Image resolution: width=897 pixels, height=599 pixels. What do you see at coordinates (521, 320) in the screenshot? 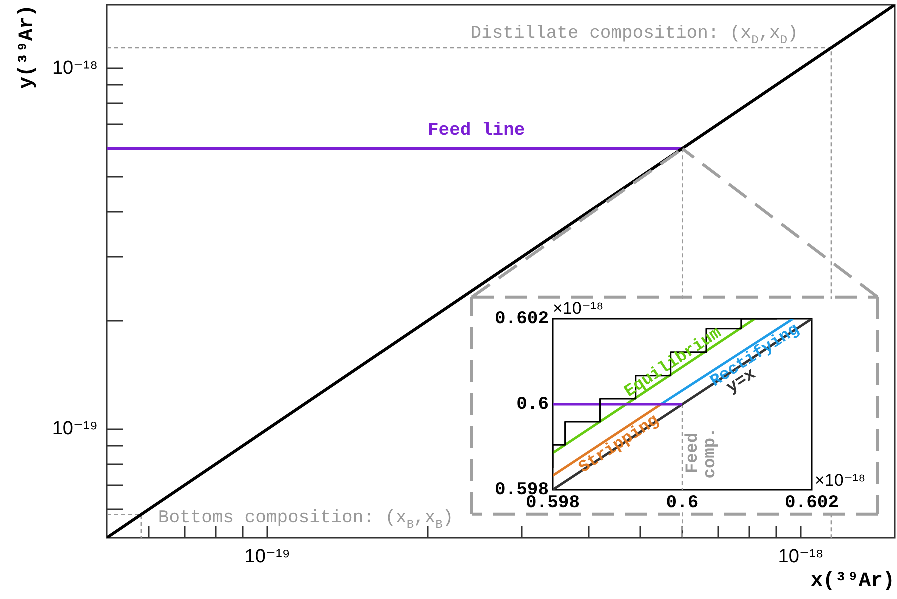
I see `y-tick-label: 0.602` at bounding box center [521, 320].